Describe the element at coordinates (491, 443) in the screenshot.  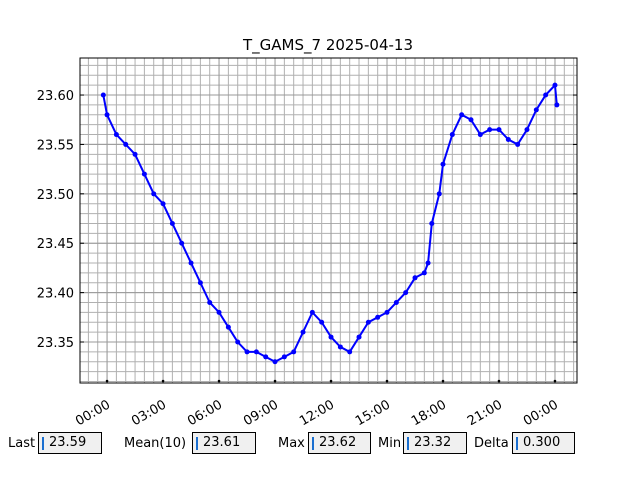
I see `stat-label: Delta` at that location.